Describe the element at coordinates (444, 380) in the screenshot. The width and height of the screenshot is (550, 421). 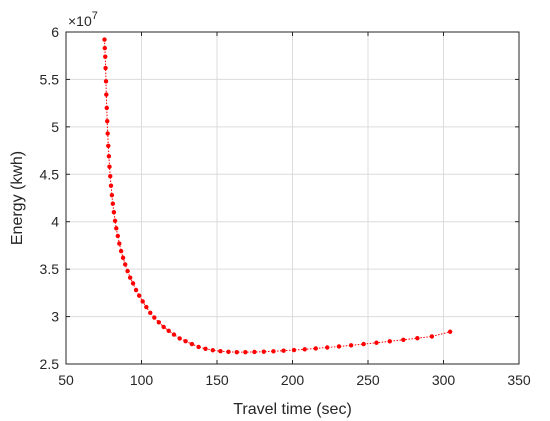
I see `x-tick-label: 300` at that location.